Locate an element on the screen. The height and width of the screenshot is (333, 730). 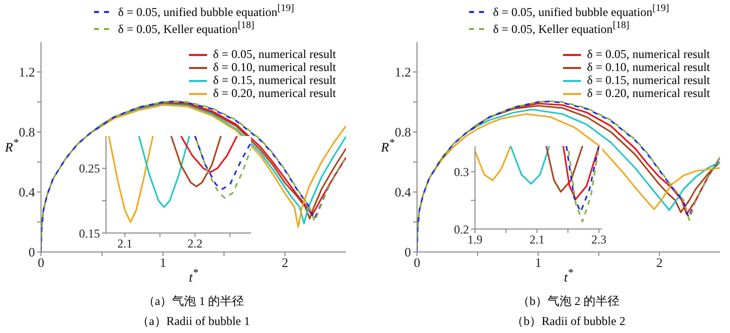
text: （b）气泡 2 的半径 is located at coordinates (568, 301).